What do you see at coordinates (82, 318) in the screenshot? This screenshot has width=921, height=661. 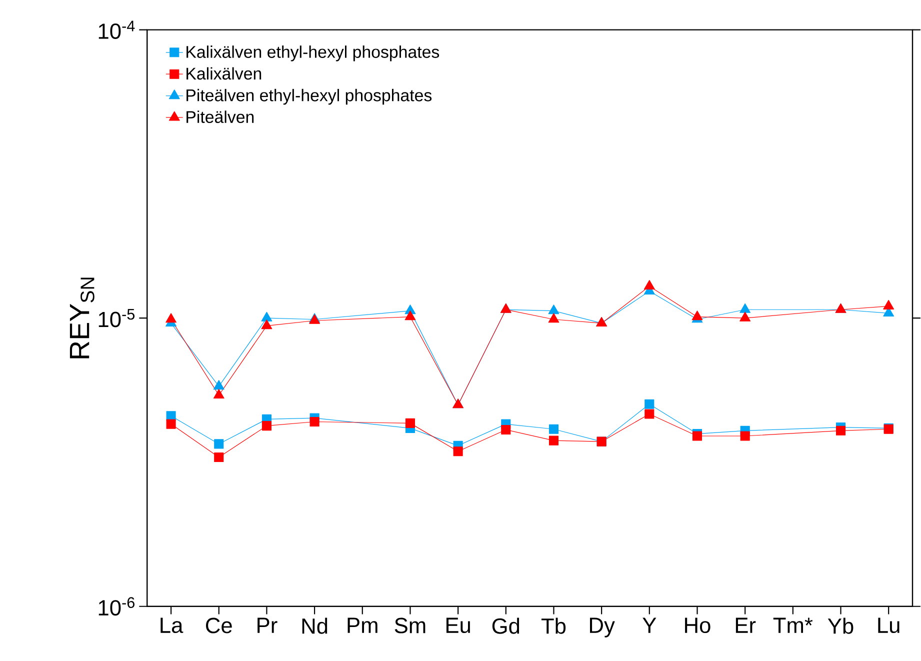 I see `y-axis-title: REY$_{SN}$` at bounding box center [82, 318].